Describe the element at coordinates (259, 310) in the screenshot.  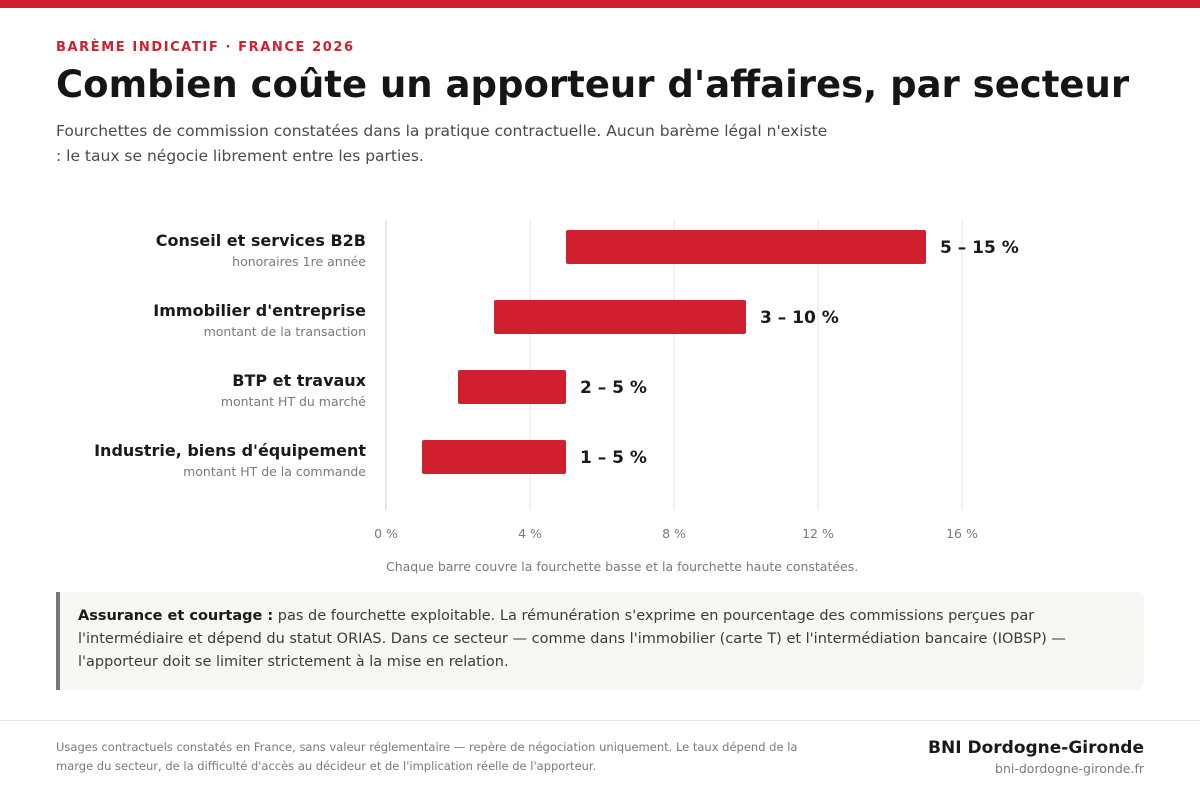
I see `category-label: Immobilier d'entreprise` at that location.